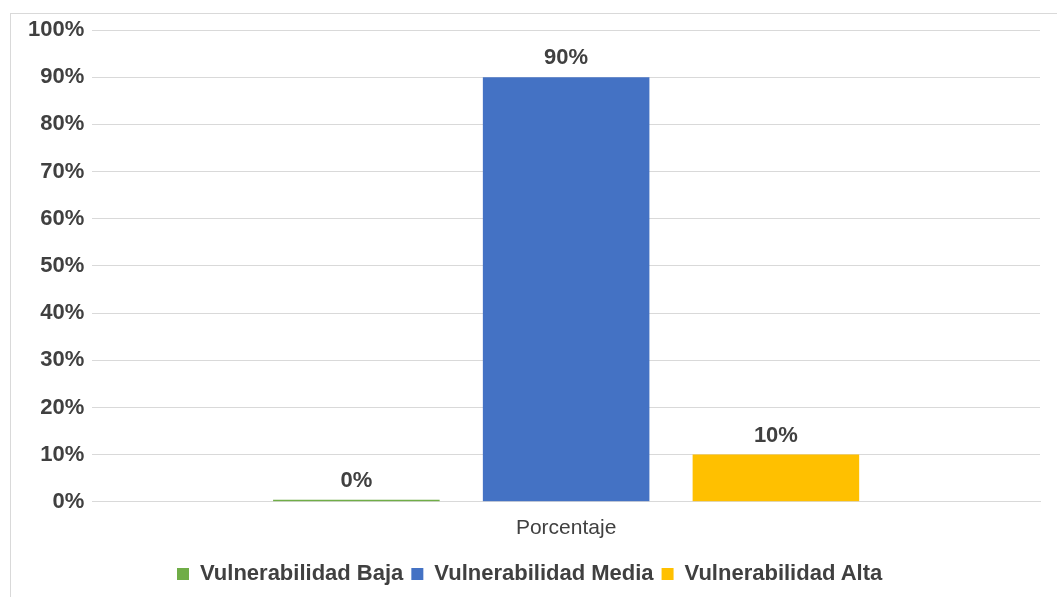 This screenshot has height=597, width=1057. Describe the element at coordinates (62, 123) in the screenshot. I see `y-tick-label: 80%` at that location.